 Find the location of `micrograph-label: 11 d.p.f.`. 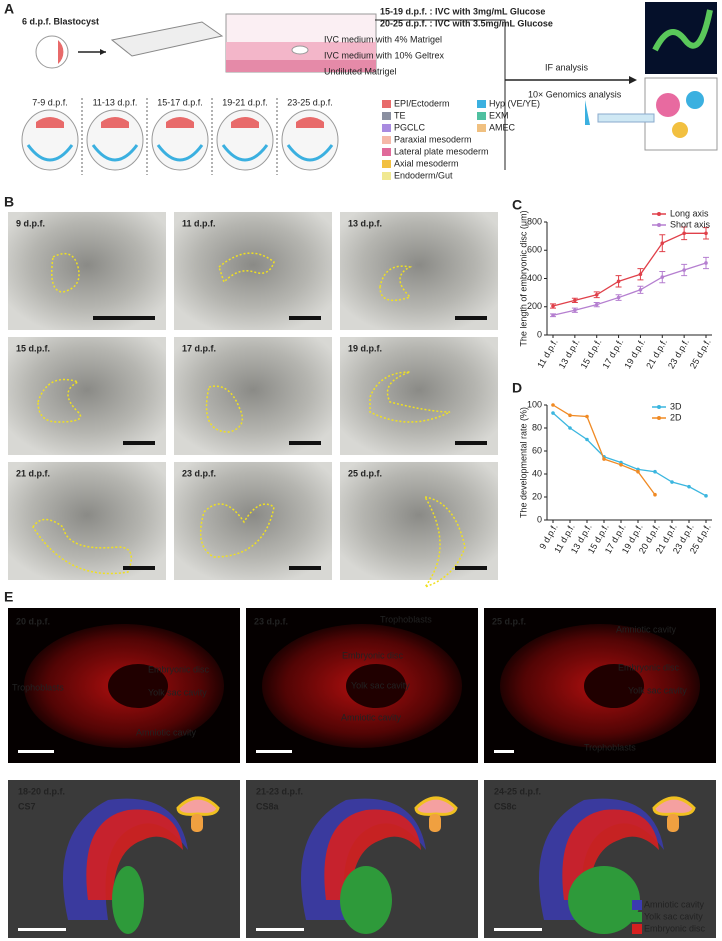

micrograph-label: 11 d.p.f. is located at coordinates (199, 223).